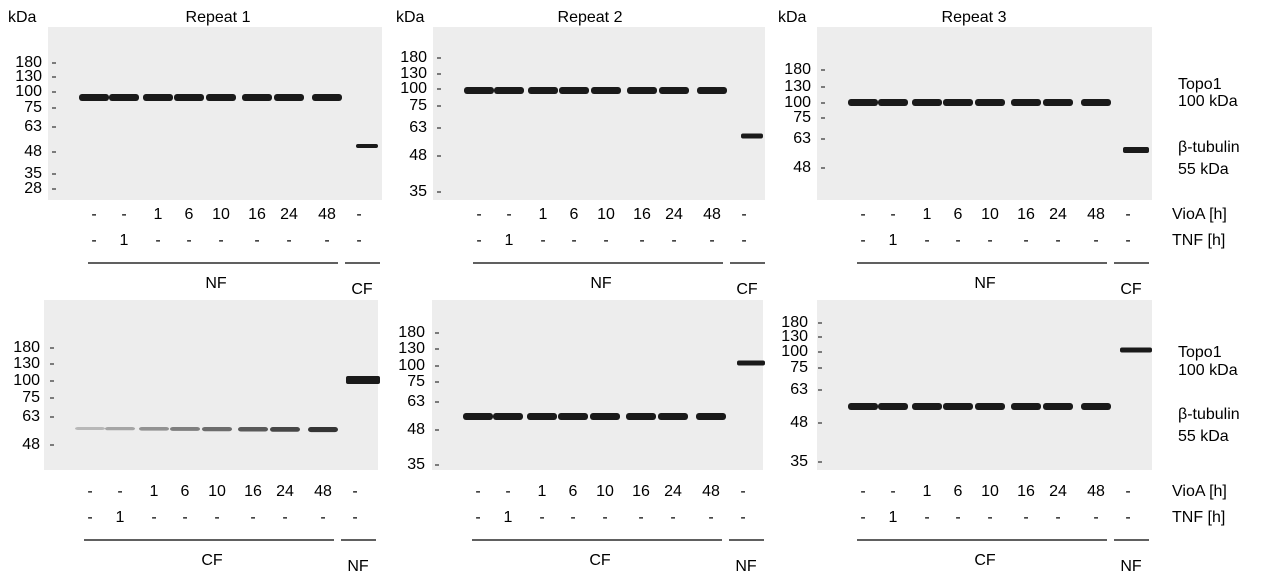 Image resolution: width=1275 pixels, height=580 pixels. Describe the element at coordinates (974, 17) in the screenshot. I see `panel-title: Repeat 3` at that location.